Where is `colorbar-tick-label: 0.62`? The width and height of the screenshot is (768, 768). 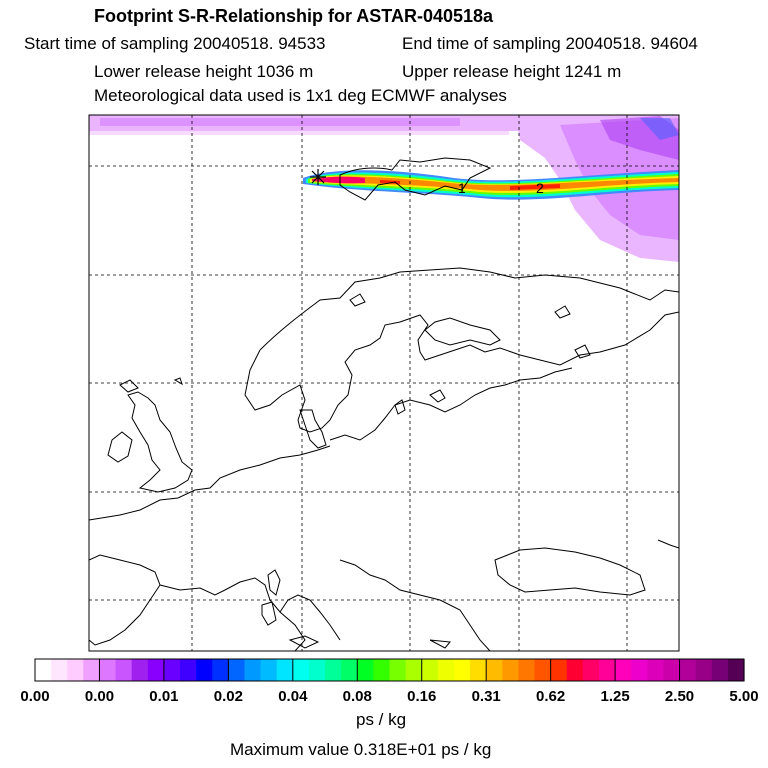 colorbar-tick-label: 0.62 is located at coordinates (551, 696).